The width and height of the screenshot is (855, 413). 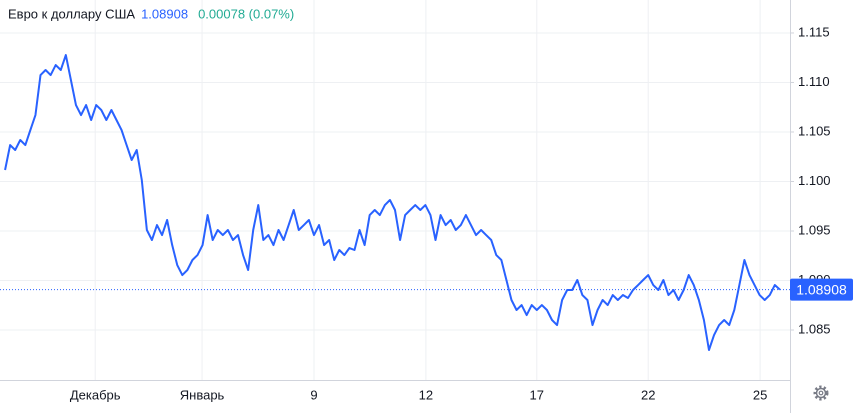 I want to click on last-price-label: 1.08908, so click(x=821, y=289).